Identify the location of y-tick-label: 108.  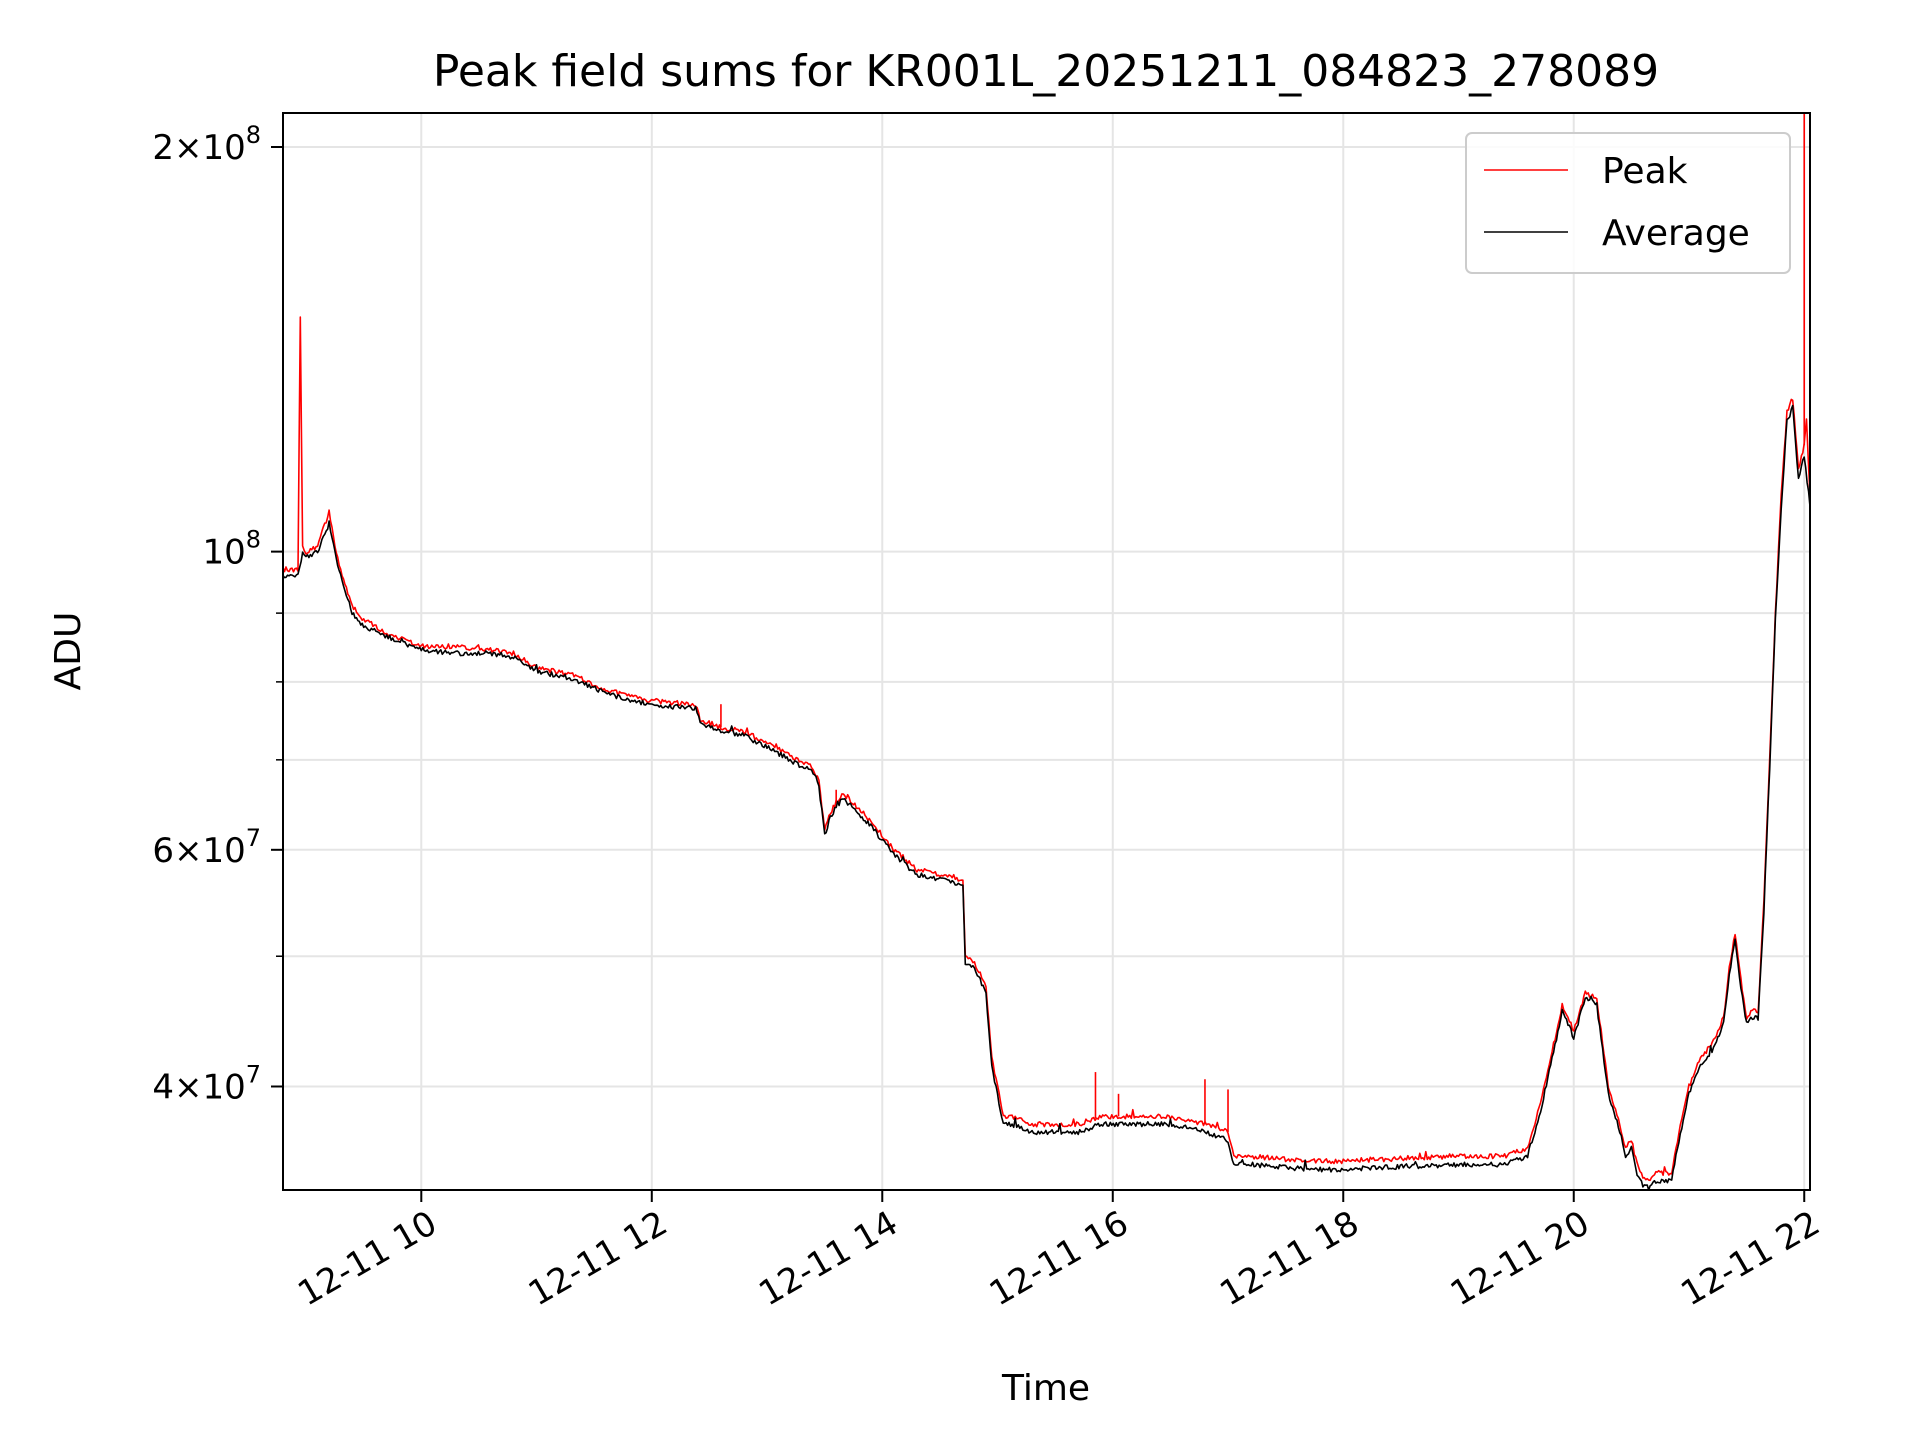
(231, 549).